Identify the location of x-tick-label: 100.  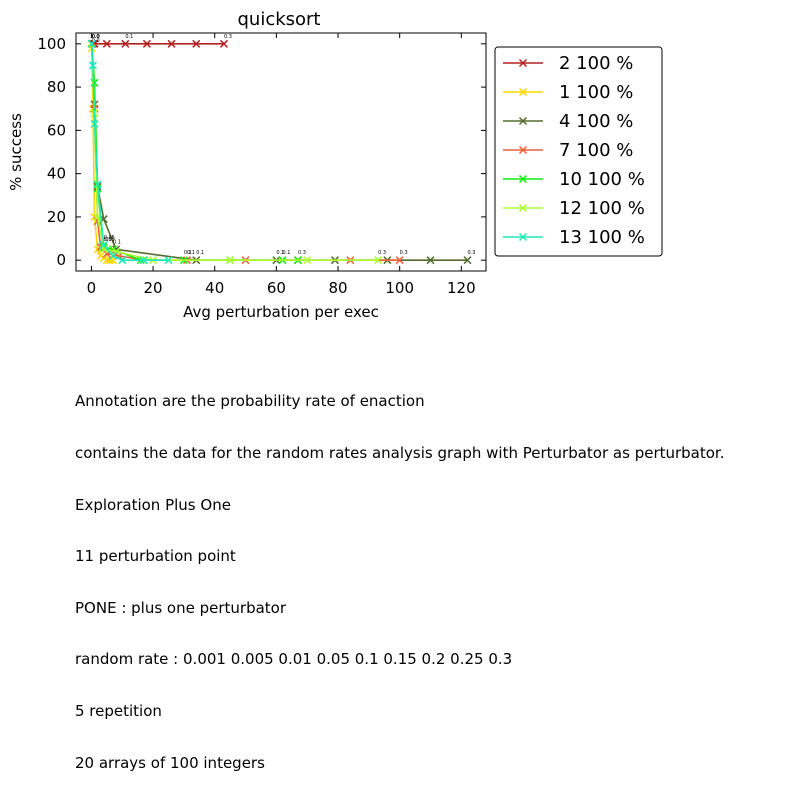
(399, 288).